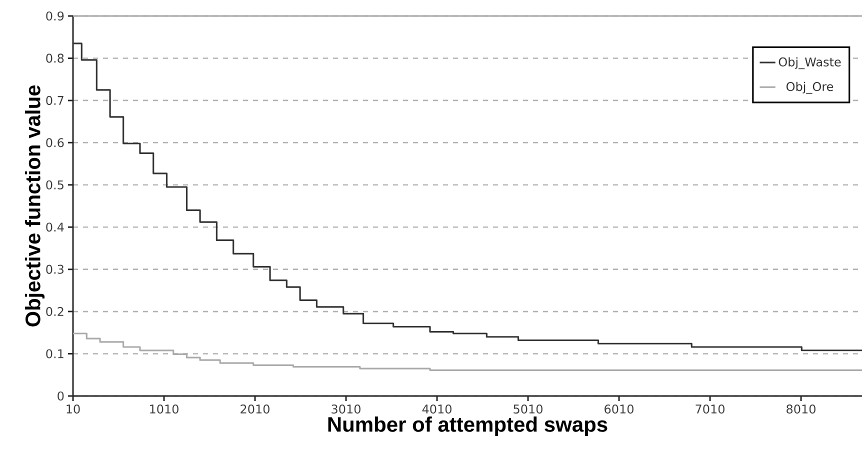  I want to click on y-tick-label: 0.3, so click(55, 269).